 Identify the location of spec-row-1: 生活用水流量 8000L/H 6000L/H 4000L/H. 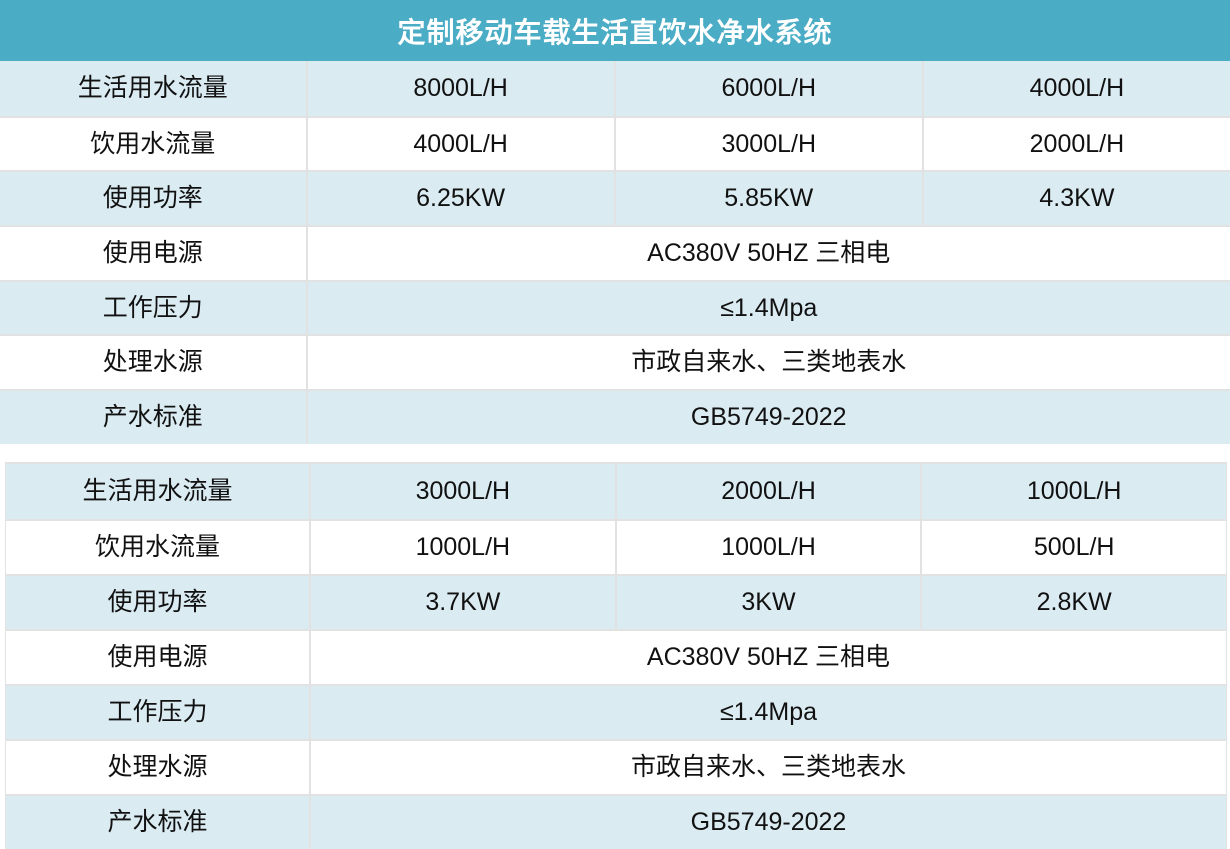
(615, 88).